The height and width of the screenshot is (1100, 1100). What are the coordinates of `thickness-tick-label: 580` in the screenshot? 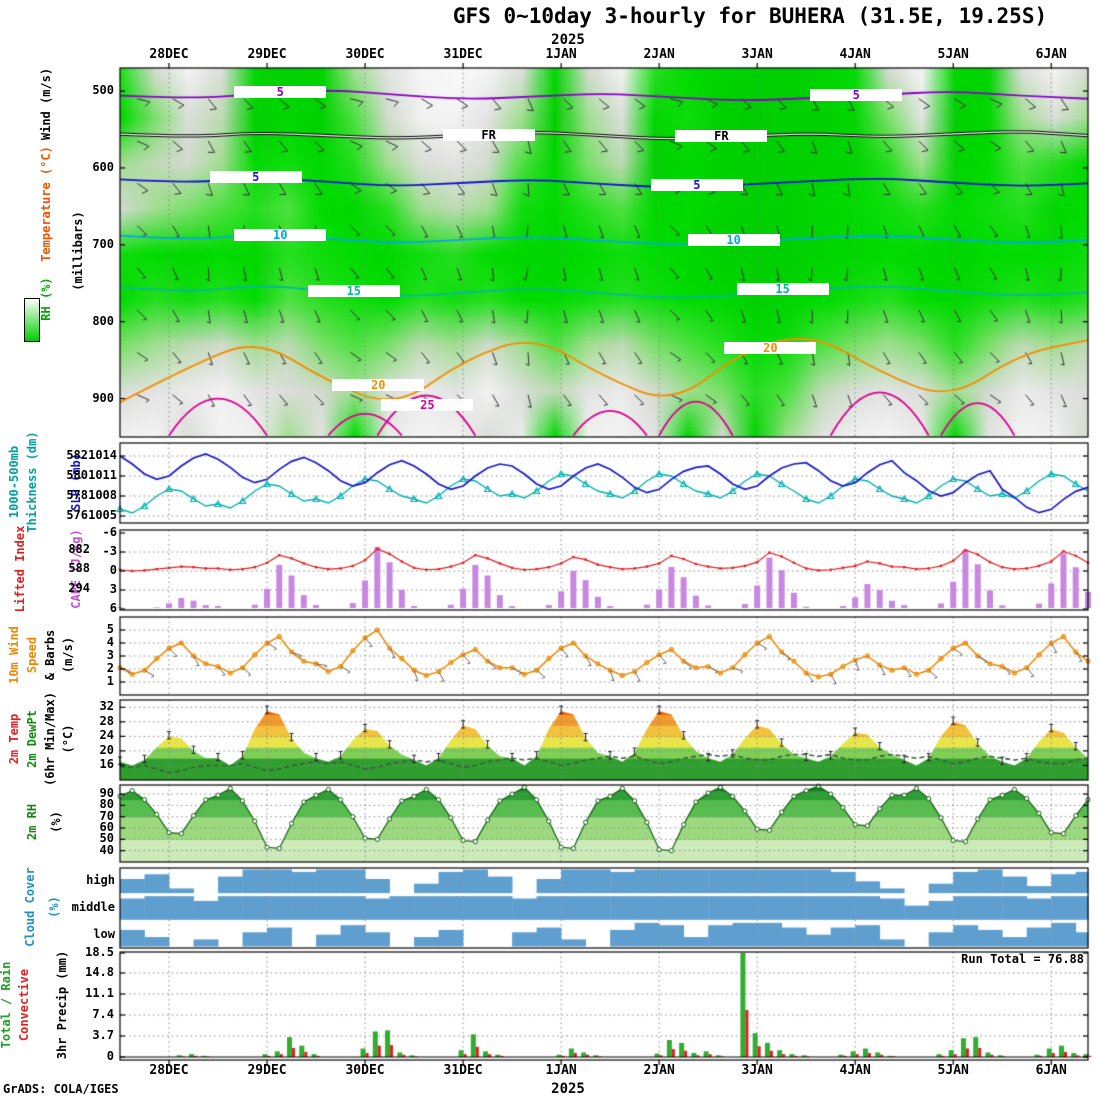 It's located at (77, 475).